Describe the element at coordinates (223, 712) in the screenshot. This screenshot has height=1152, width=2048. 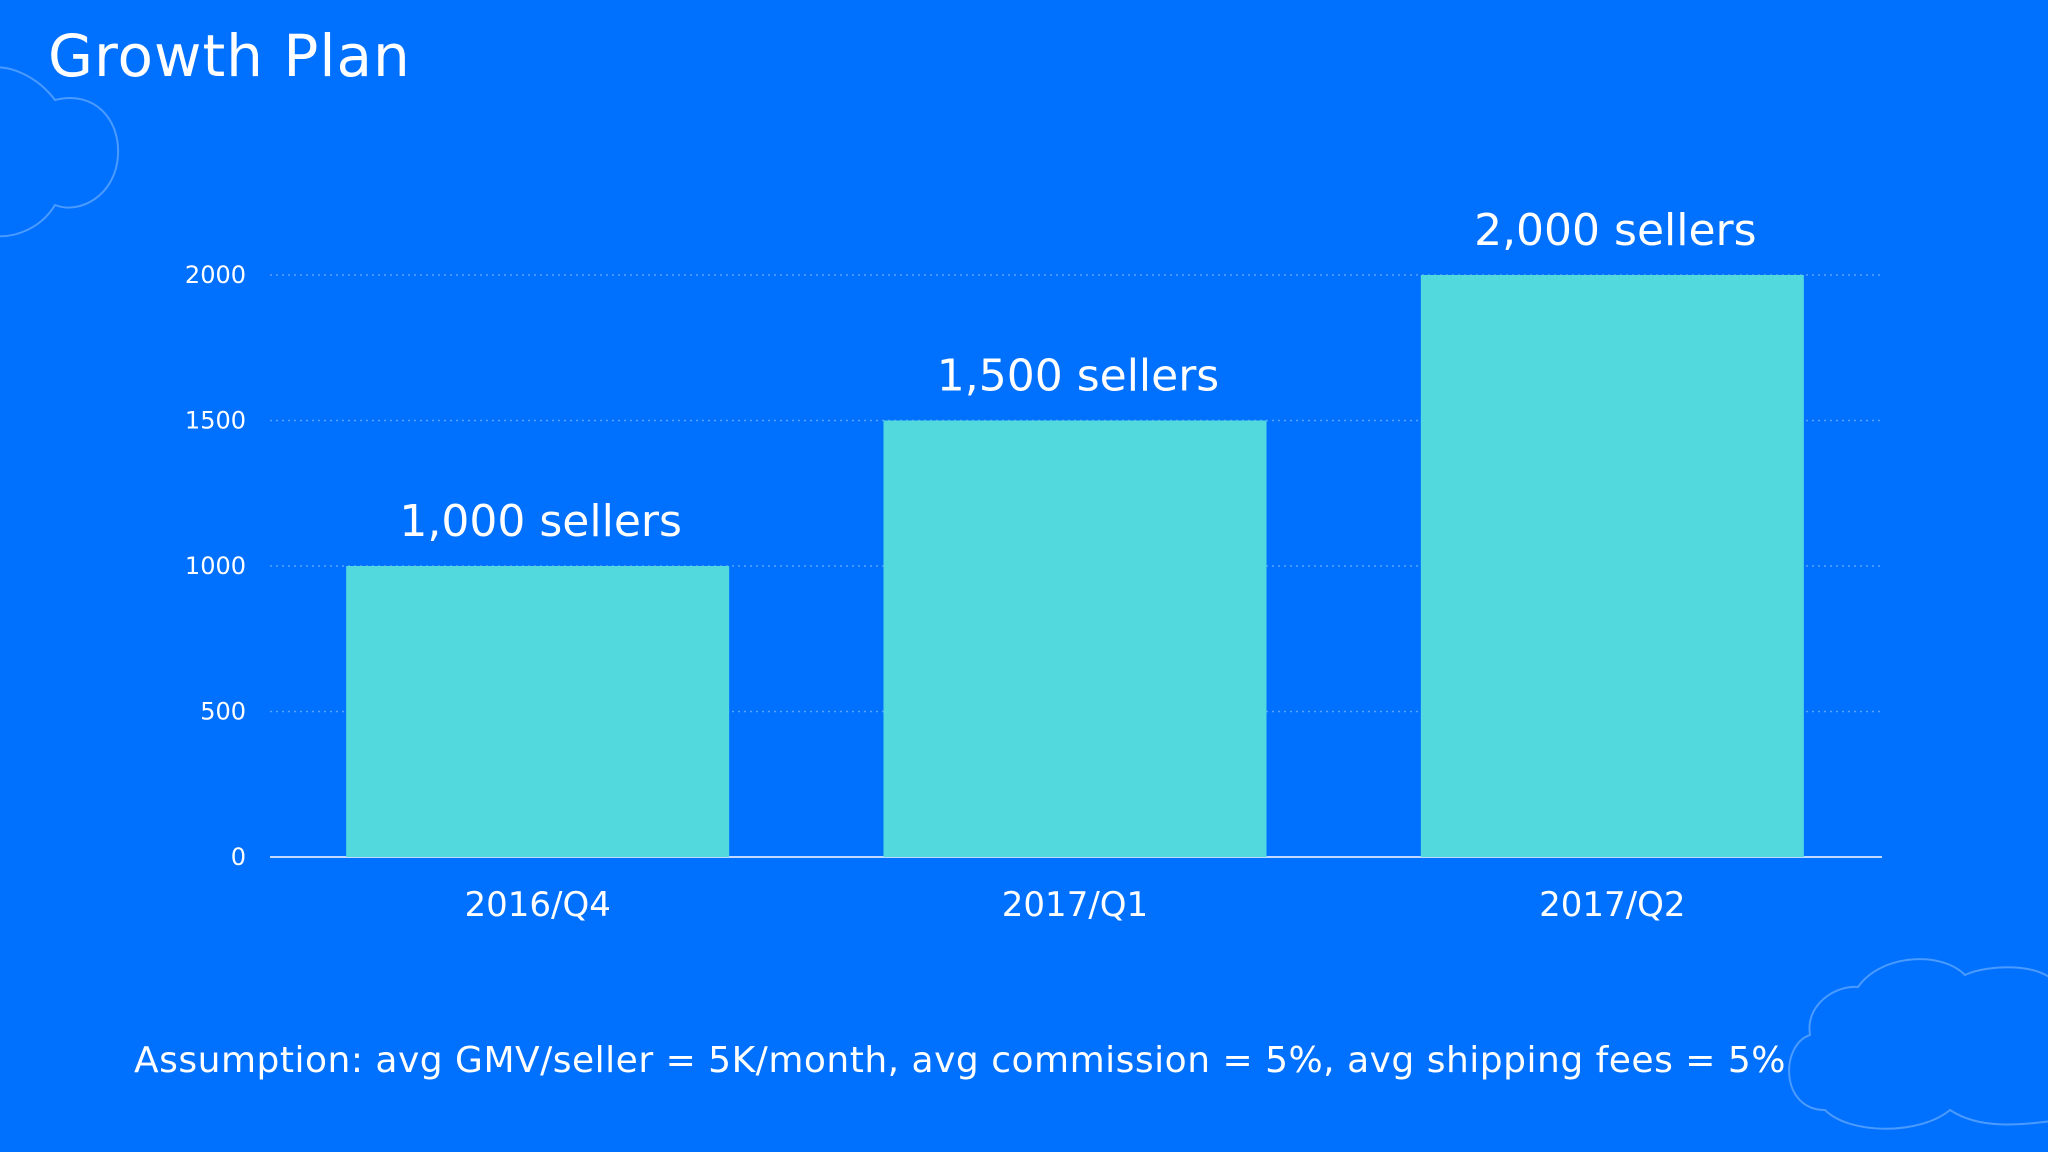
I see `y-tick-label: 500` at that location.